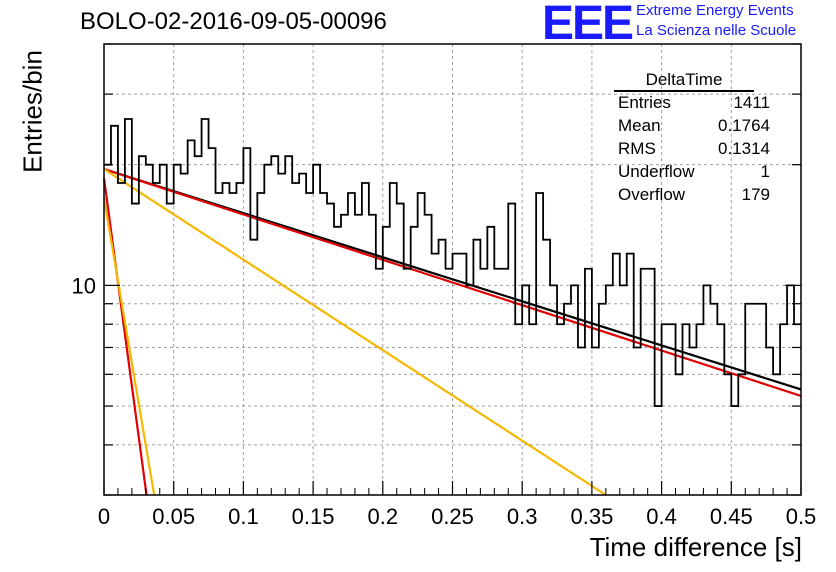 The width and height of the screenshot is (836, 572). I want to click on stat-value: 0.1764, so click(744, 125).